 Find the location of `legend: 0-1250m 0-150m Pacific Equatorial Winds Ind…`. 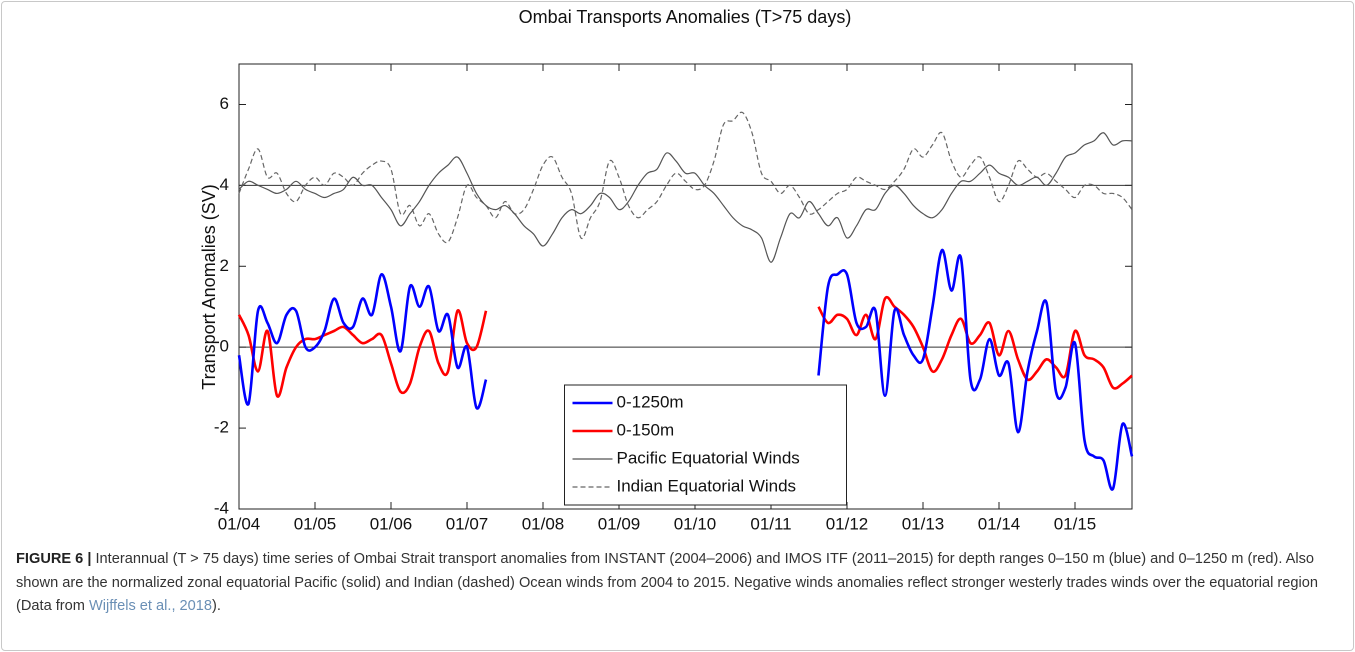

legend: 0-1250m 0-150m Pacific Equatorial Winds Ind… is located at coordinates (705, 445).